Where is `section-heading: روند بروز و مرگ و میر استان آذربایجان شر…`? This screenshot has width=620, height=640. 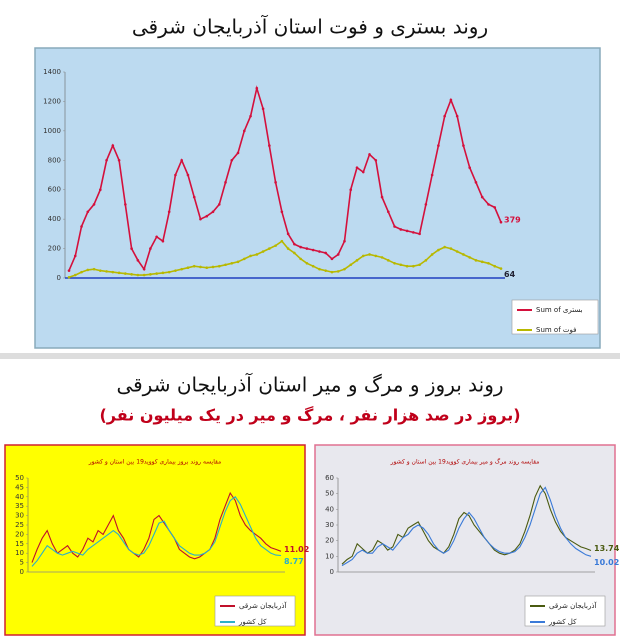
section-heading: روند بروز و مرگ و میر استان آذربایجان شر… is located at coordinates (309, 384).